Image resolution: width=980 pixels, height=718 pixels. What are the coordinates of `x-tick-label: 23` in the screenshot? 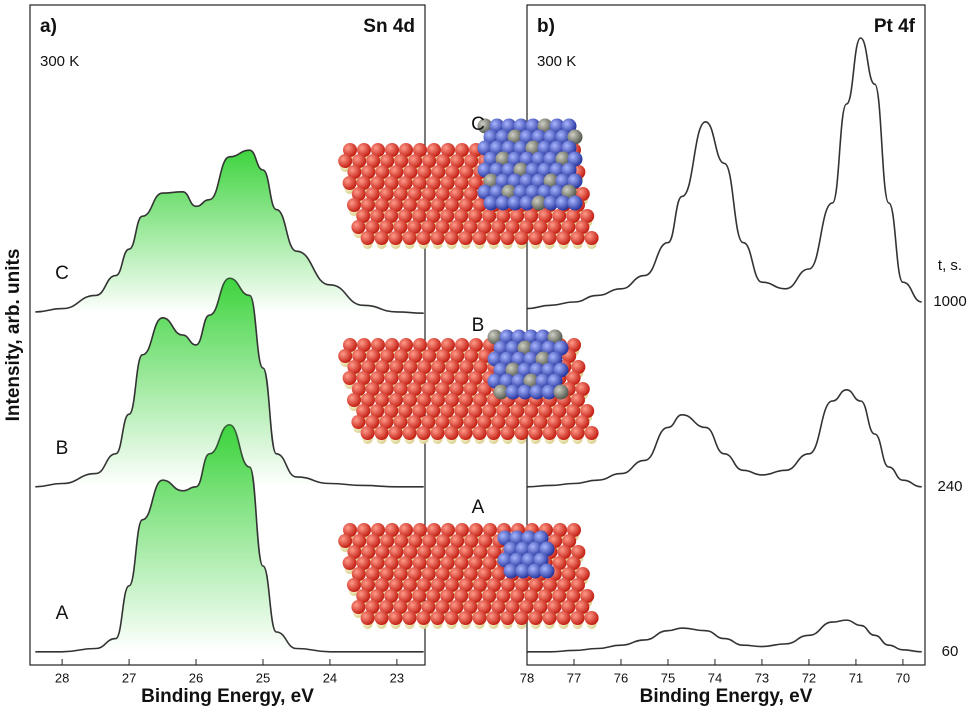 It's located at (397, 677).